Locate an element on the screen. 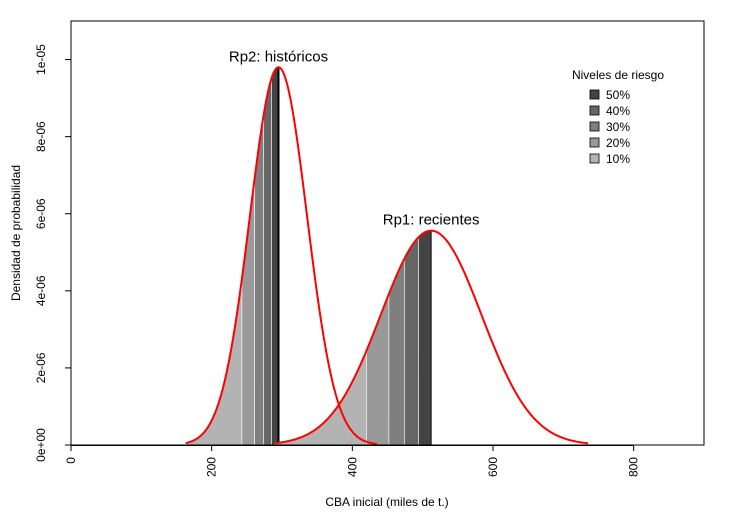  x-tick-label: 200 is located at coordinates (212, 467).